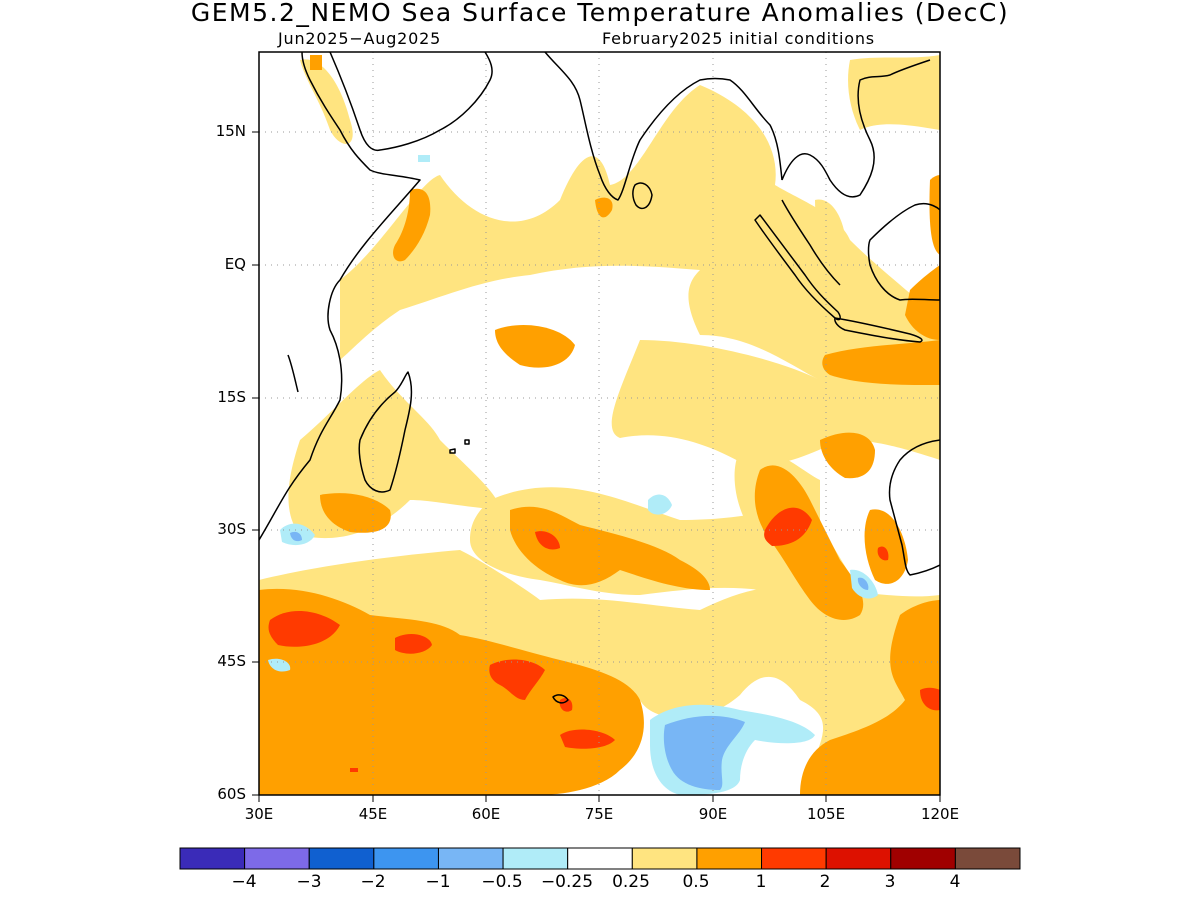 Image resolution: width=1200 pixels, height=900 pixels. What do you see at coordinates (259, 814) in the screenshot?
I see `lon-label-30e: 30E` at bounding box center [259, 814].